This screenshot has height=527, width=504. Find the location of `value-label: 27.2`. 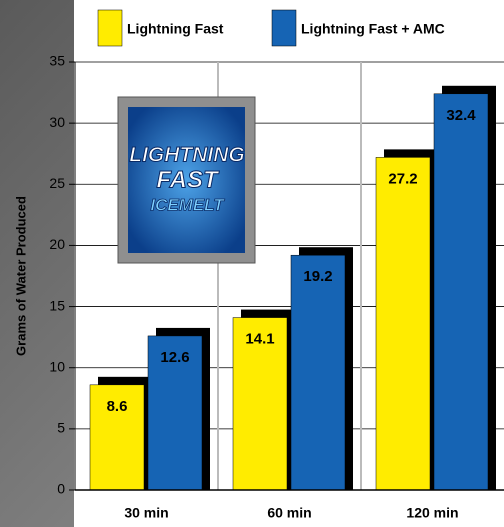

value-label: 27.2 is located at coordinates (402, 178).